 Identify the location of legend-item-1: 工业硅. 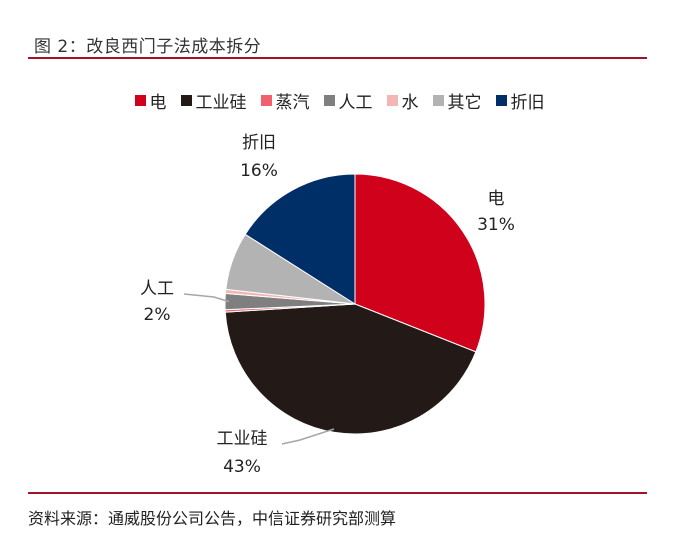
(213, 100).